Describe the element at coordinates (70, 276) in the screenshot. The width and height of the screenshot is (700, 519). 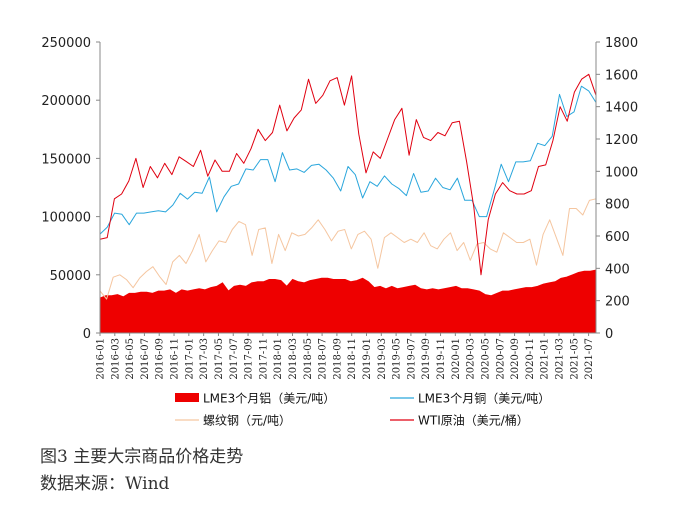
I see `left-tick-label: 50000` at that location.